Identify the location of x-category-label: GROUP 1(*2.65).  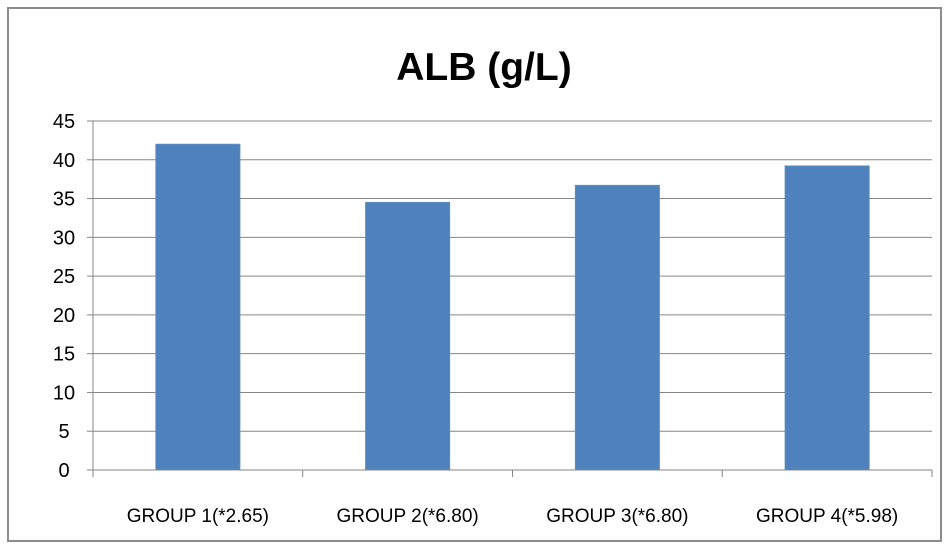
(198, 516).